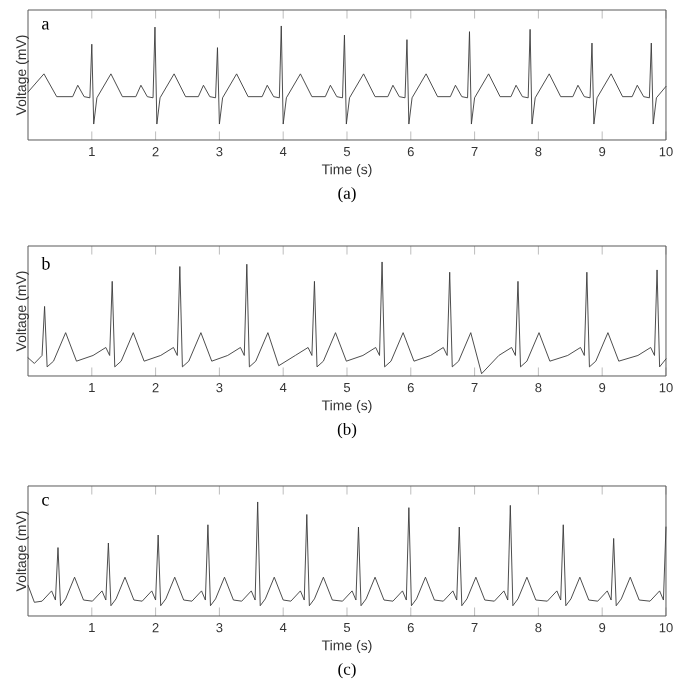 Image resolution: width=680 pixels, height=696 pixels. What do you see at coordinates (45, 263) in the screenshot?
I see `annotation: b` at bounding box center [45, 263].